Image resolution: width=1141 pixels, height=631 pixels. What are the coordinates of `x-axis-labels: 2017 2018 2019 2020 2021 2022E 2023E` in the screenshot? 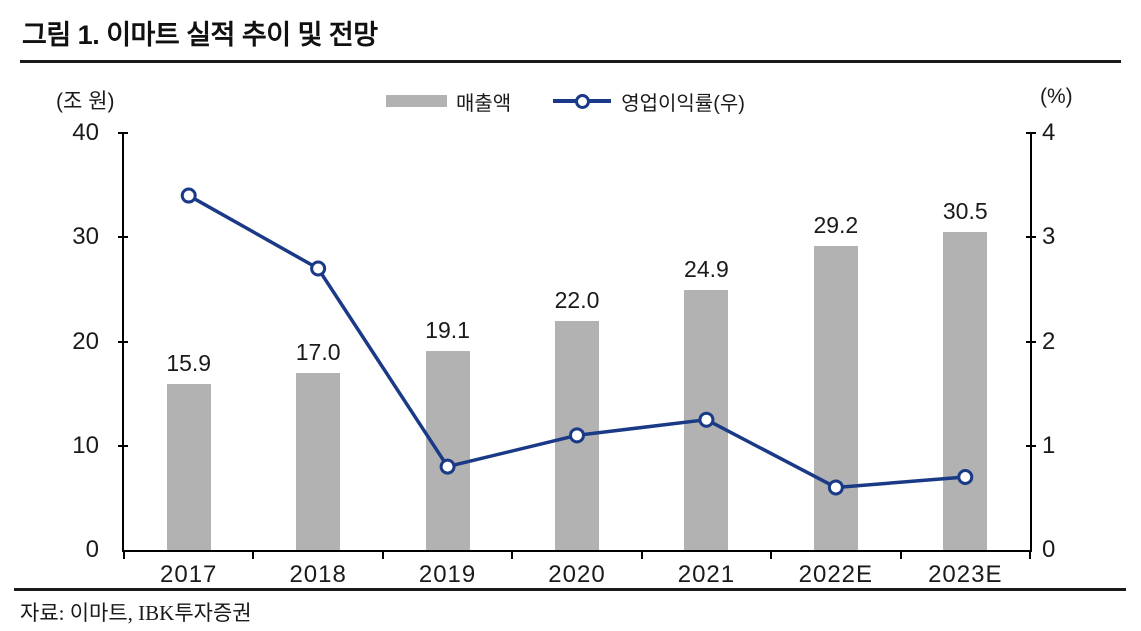 It's located at (577, 575).